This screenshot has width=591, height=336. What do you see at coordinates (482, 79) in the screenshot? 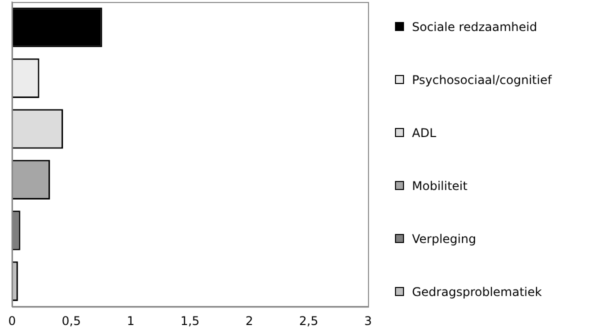
I see `legend-label: Psychosociaal/cognitief` at bounding box center [482, 79].